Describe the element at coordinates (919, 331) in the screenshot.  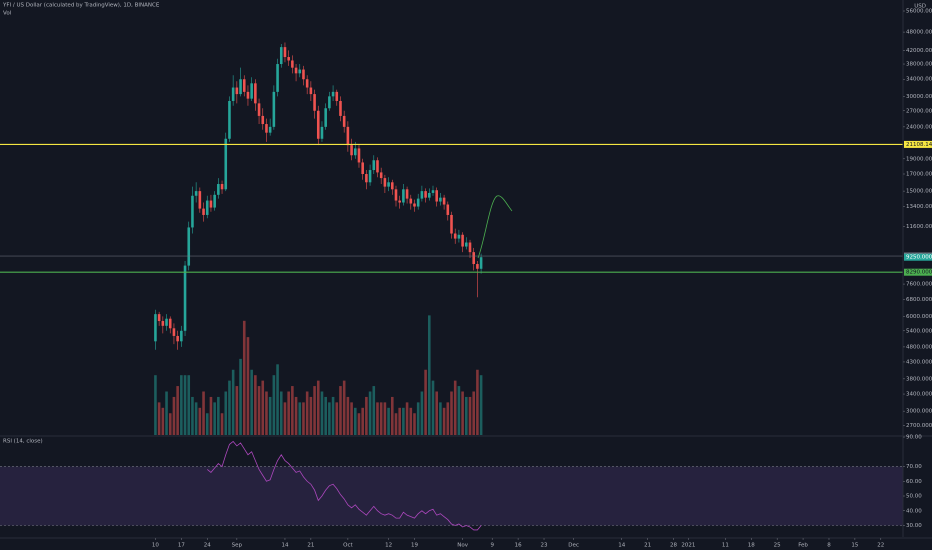
I see `y-tick-label: 5400.00000` at that location.